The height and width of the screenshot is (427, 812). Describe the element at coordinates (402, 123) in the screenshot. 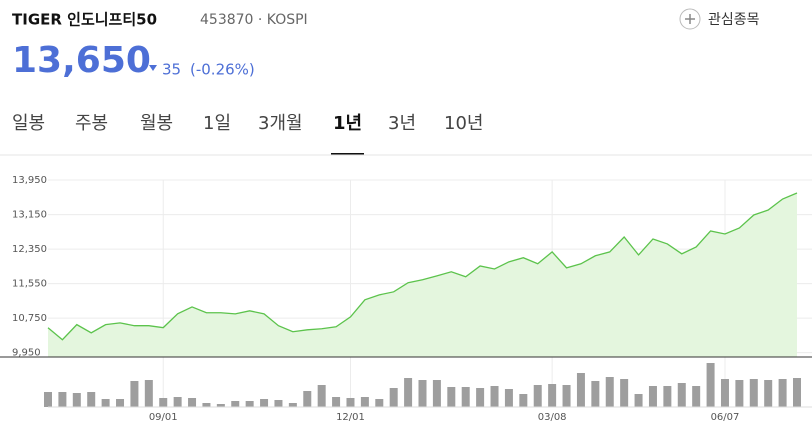

I see `tab: 3년` at that location.